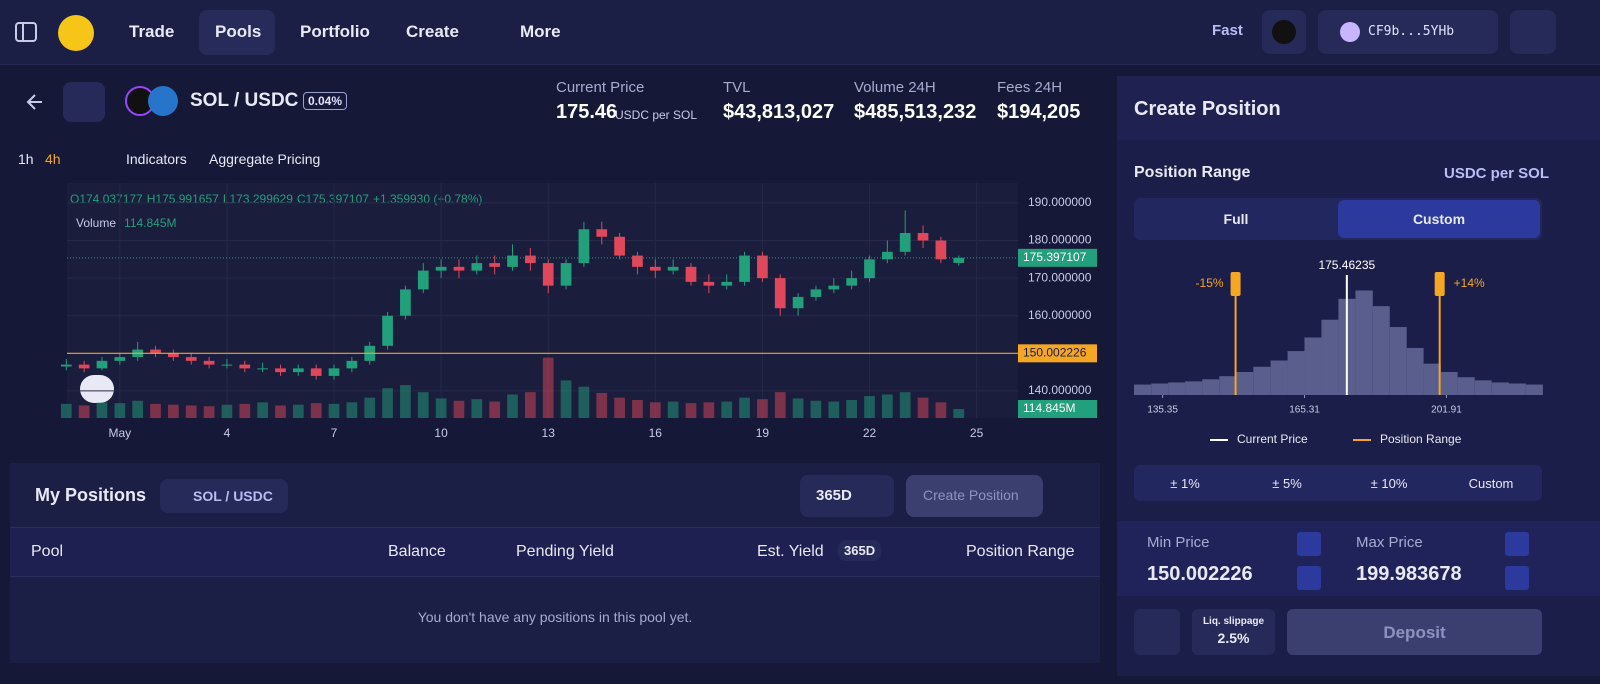 The image size is (1600, 684). Describe the element at coordinates (332, 199) in the screenshot. I see `legend-close: C175.397107` at that location.